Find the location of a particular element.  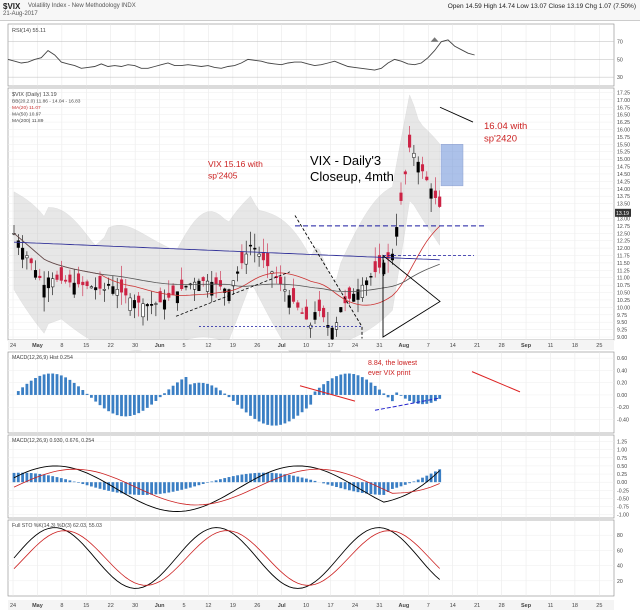

x-axis-bottom-label: May is located at coordinates (38, 606).